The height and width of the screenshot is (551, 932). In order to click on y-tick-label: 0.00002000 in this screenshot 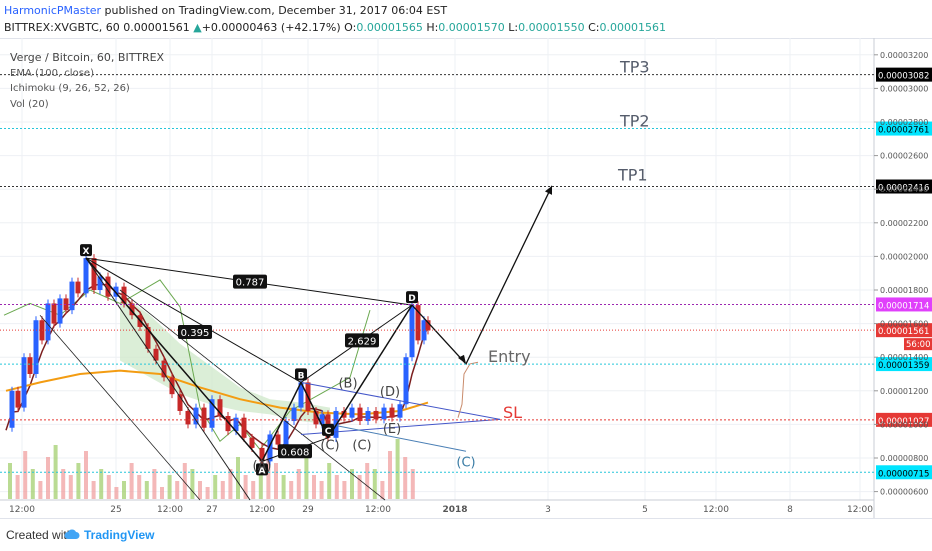, I will do `click(904, 256)`.